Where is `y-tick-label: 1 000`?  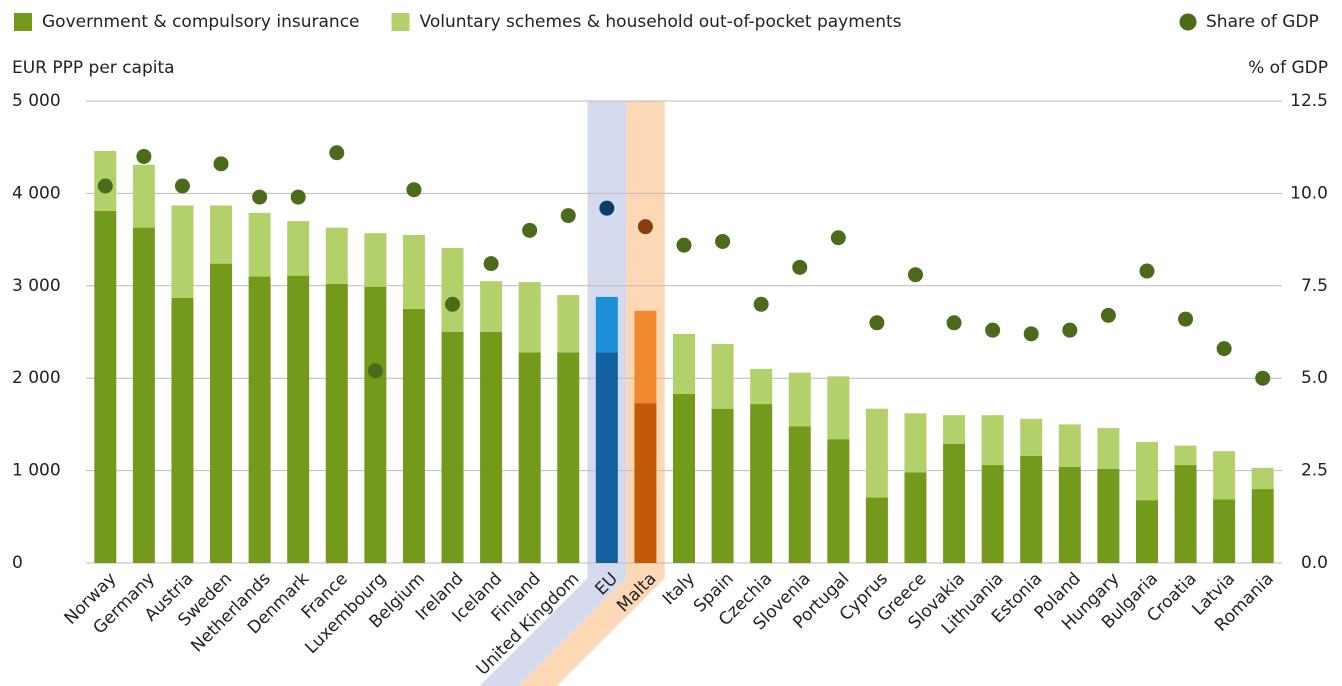
y-tick-label: 1 000 is located at coordinates (36, 471).